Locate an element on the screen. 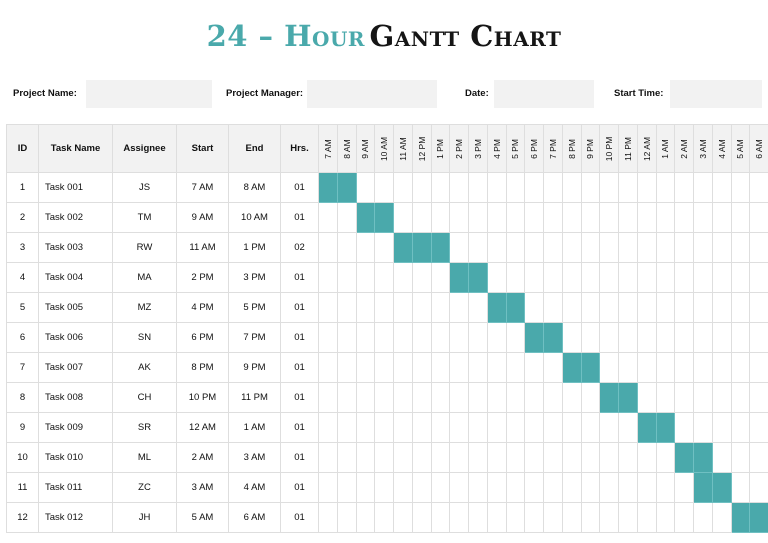 Image resolution: width=768 pixels, height=543 pixels. hour-header-label: 7 PM is located at coordinates (552, 148).